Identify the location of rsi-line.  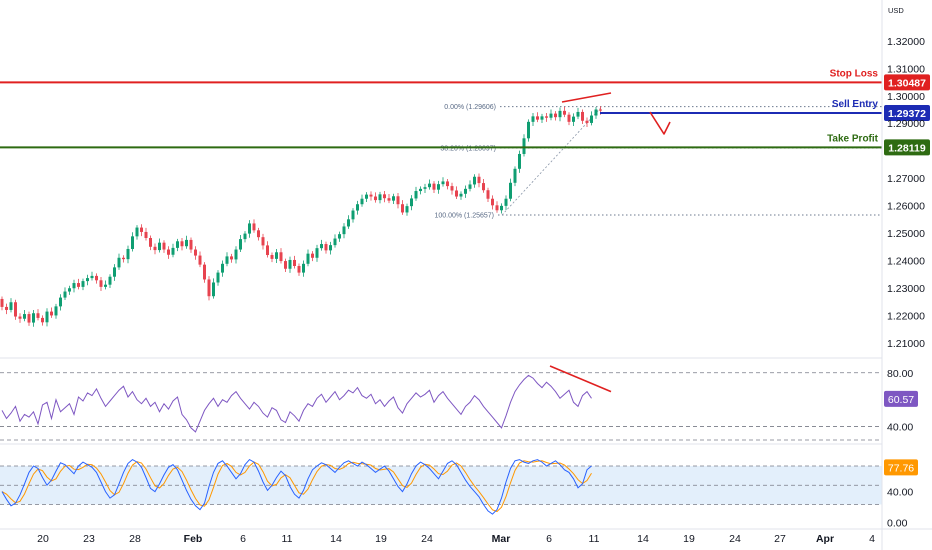
(296, 403).